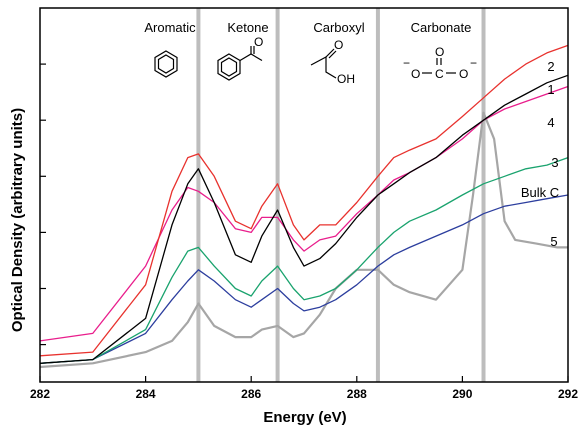 The image size is (580, 427). Describe the element at coordinates (251, 394) in the screenshot. I see `x-tick-label: 286` at that location.